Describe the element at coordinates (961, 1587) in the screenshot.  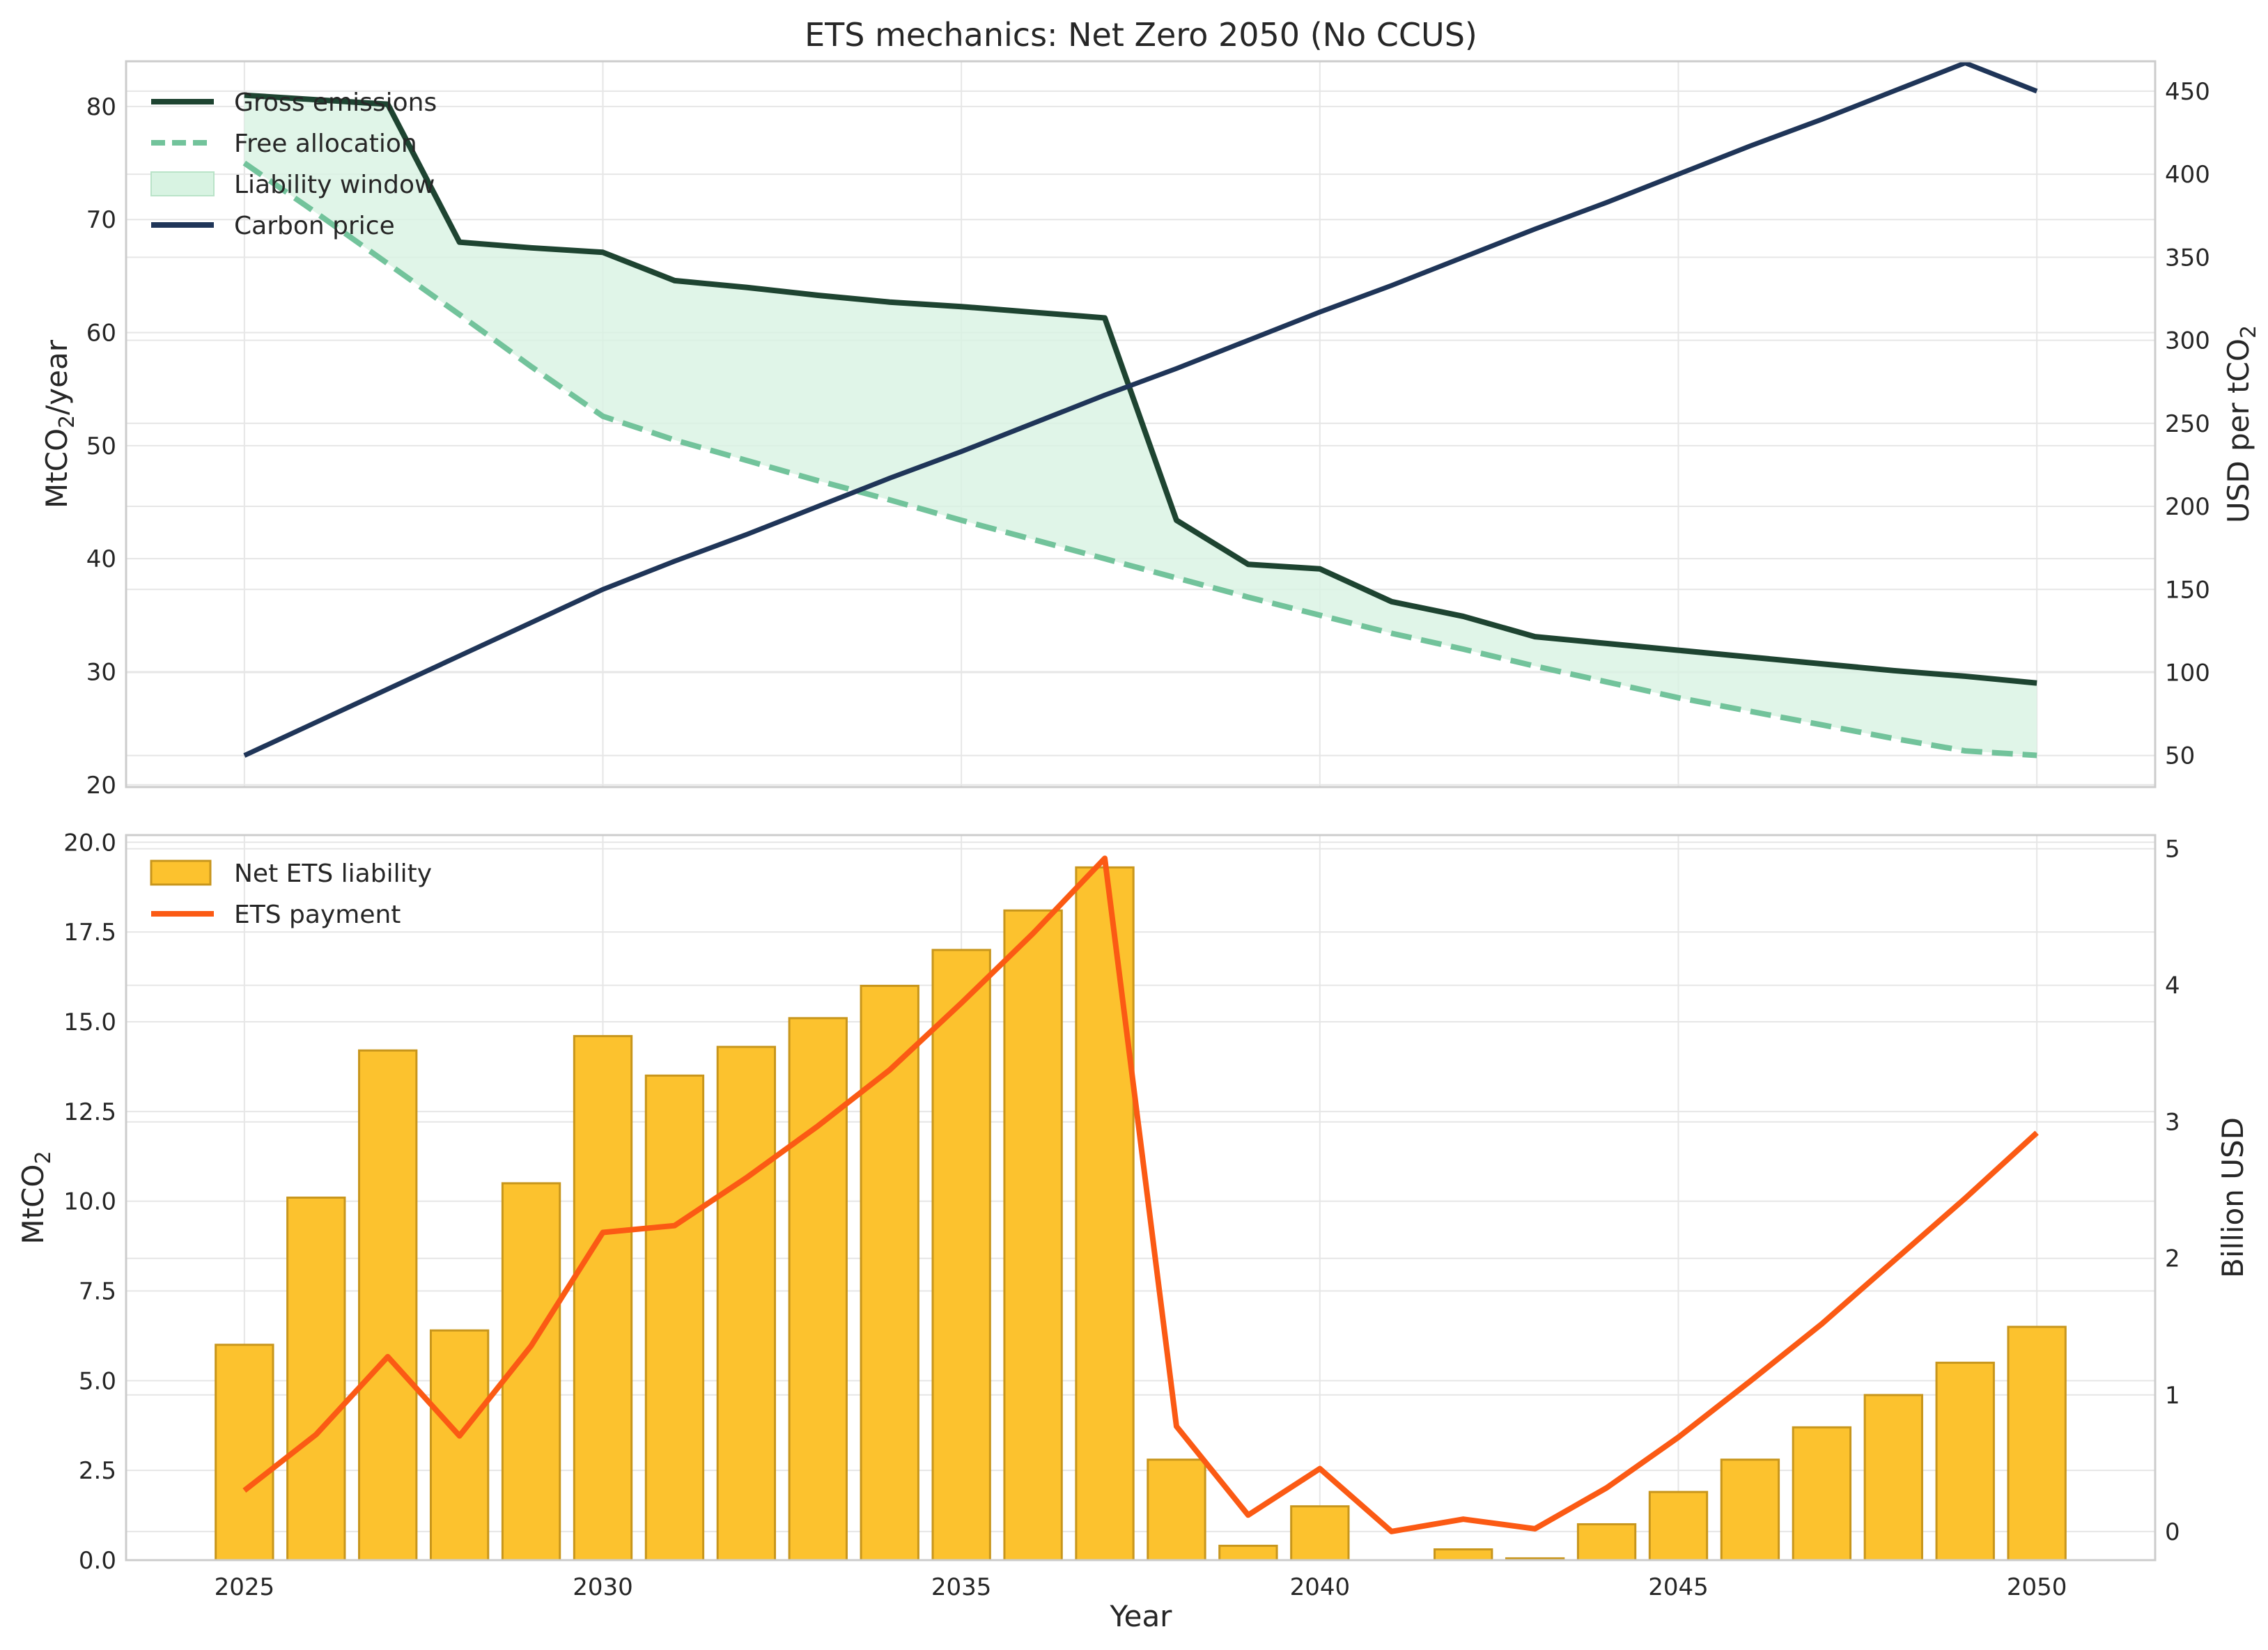
I see `xtick-label: 2035` at that location.